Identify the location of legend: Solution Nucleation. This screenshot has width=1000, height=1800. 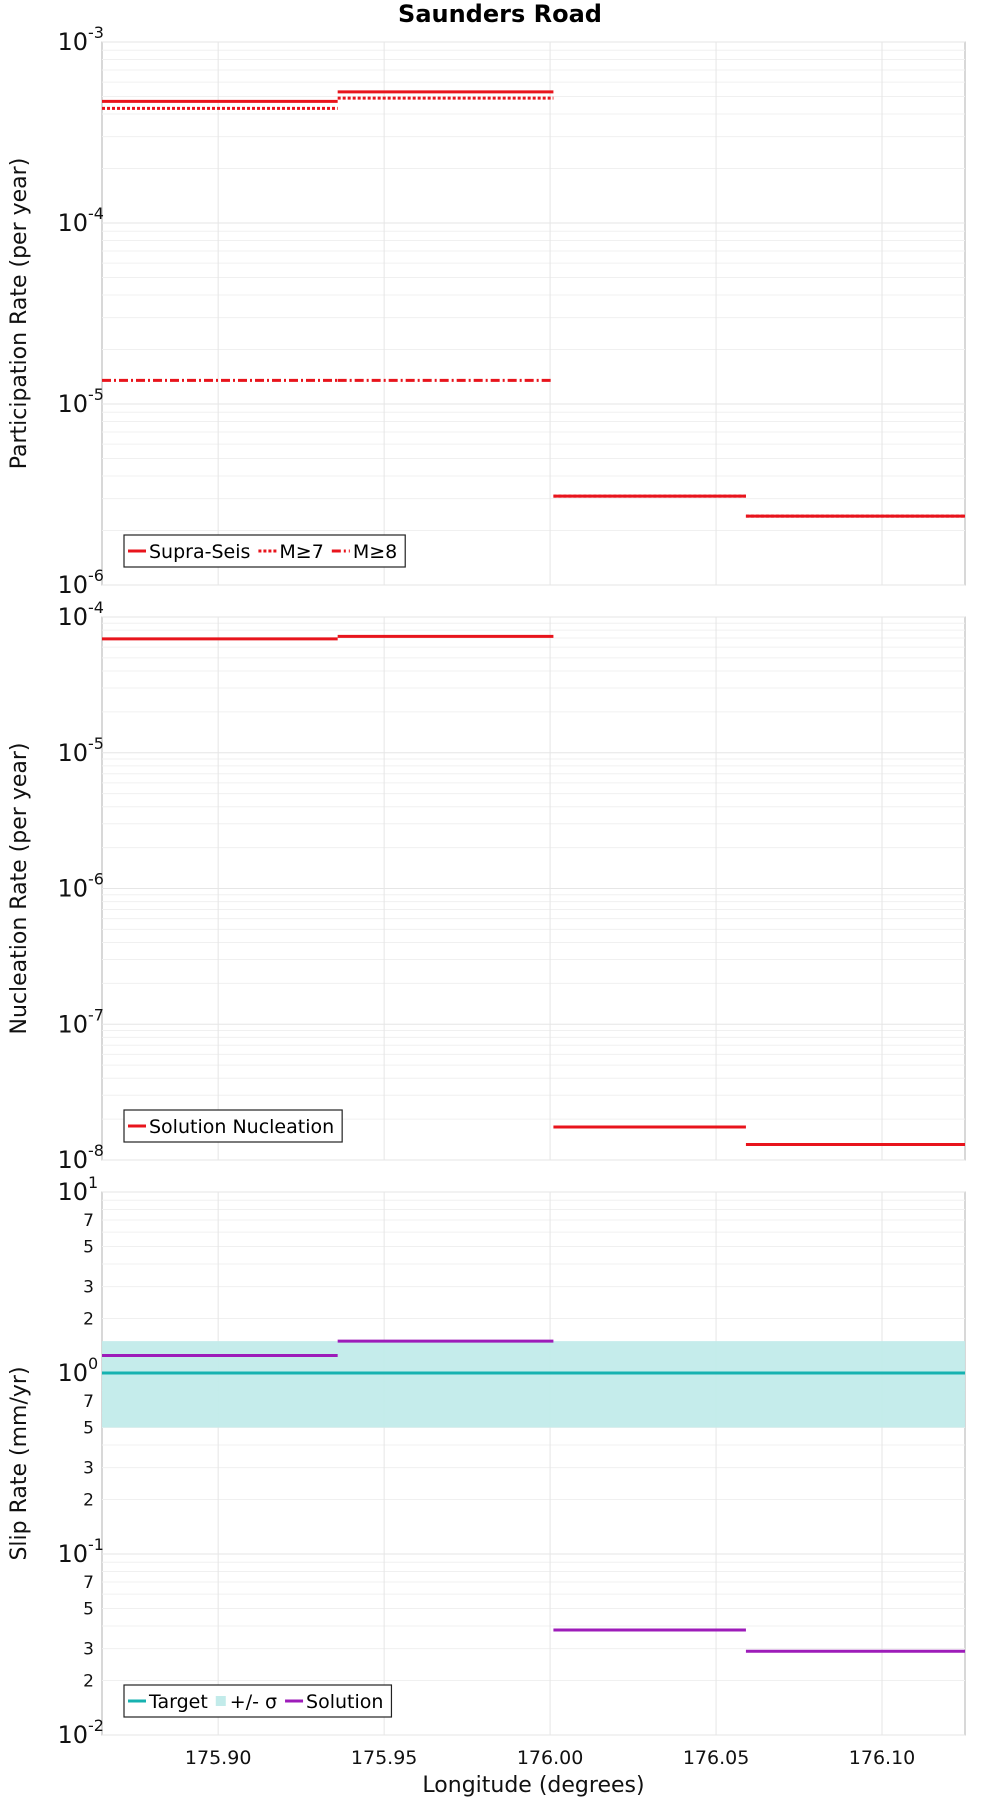
(233, 1126).